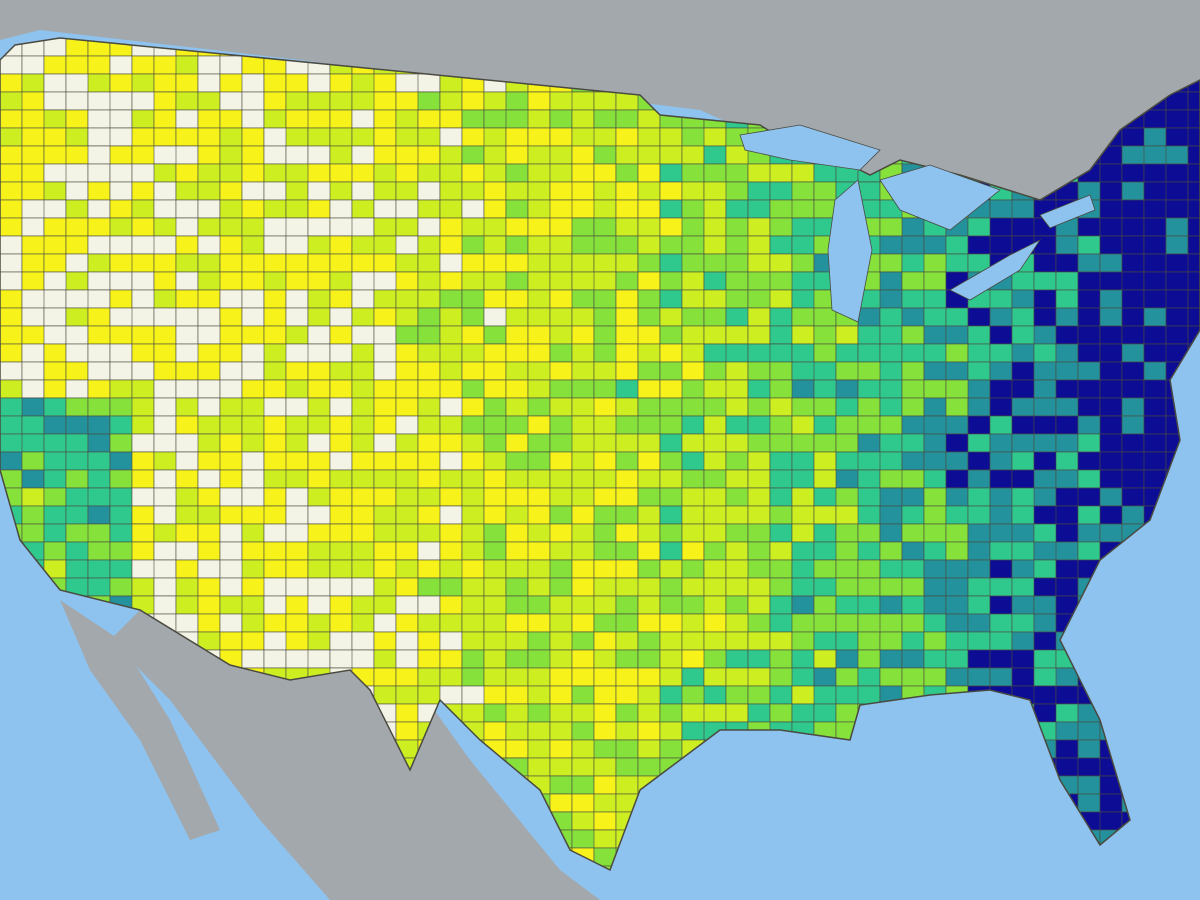  Describe the element at coordinates (995, 269) in the screenshot. I see `lake-erie` at that location.